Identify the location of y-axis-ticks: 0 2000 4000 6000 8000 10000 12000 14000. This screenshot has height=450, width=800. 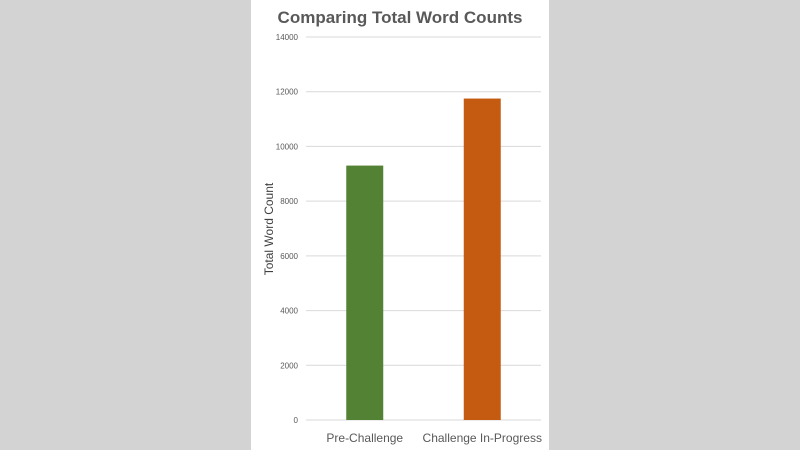
(287, 229).